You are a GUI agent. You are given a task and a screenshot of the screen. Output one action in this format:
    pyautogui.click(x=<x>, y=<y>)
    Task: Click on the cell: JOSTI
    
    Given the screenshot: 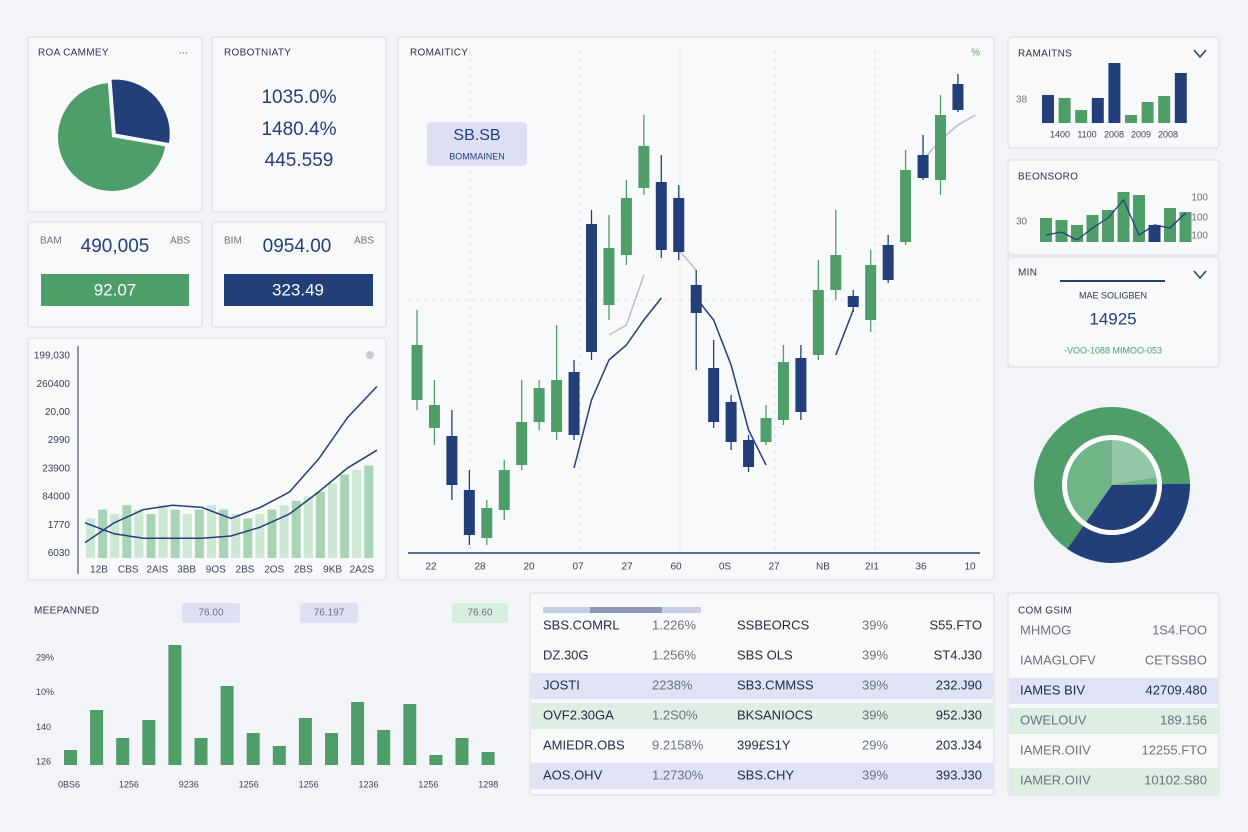 What is the action you would take?
    pyautogui.click(x=561, y=684)
    